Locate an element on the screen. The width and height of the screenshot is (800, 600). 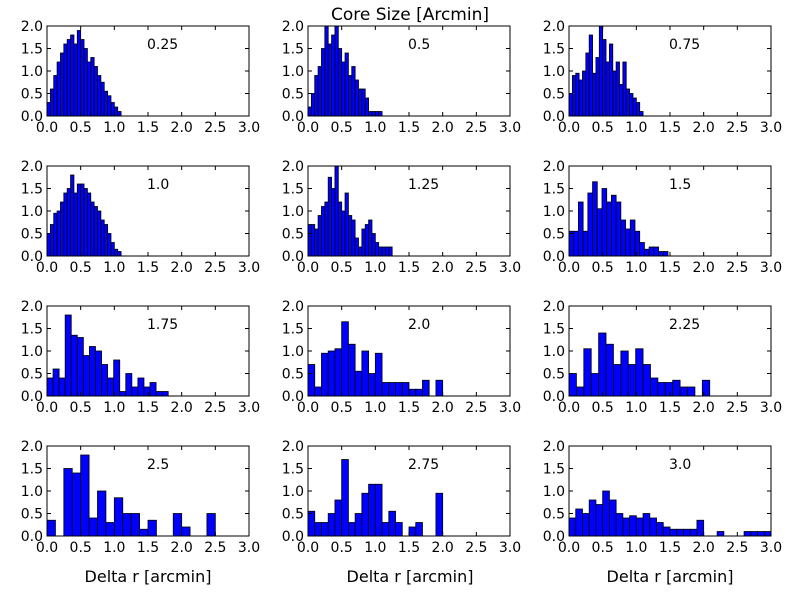
panel-label: 3.0 is located at coordinates (680, 465).